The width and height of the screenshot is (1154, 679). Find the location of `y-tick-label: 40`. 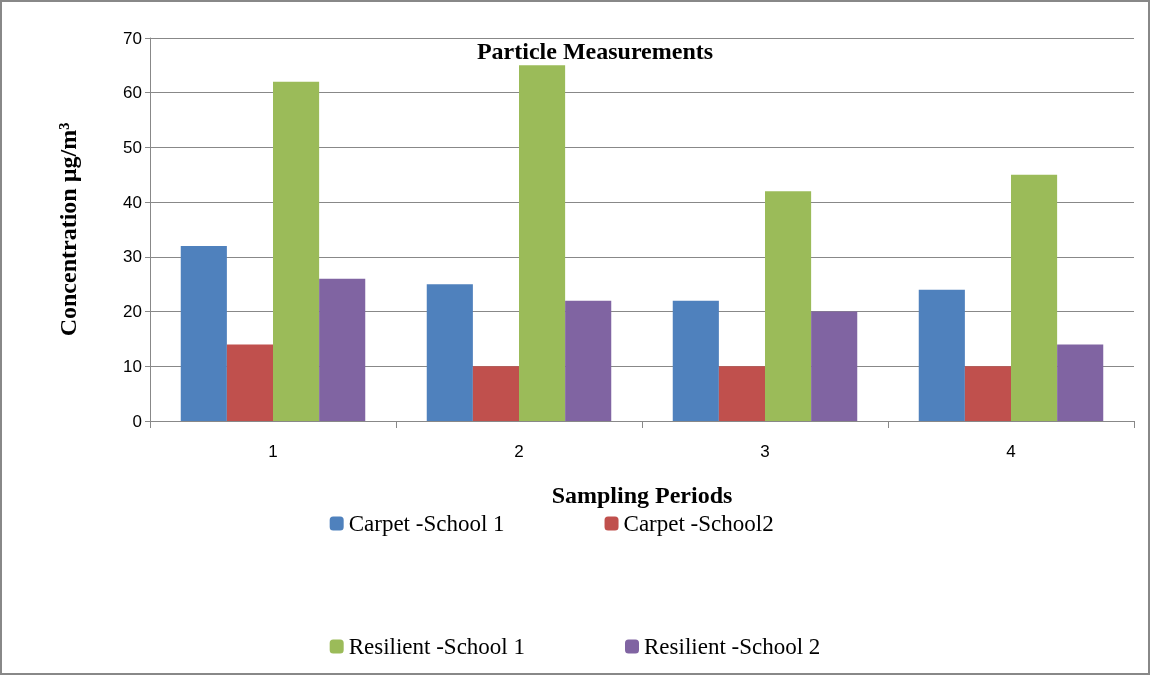

y-tick-label: 40 is located at coordinates (132, 202).